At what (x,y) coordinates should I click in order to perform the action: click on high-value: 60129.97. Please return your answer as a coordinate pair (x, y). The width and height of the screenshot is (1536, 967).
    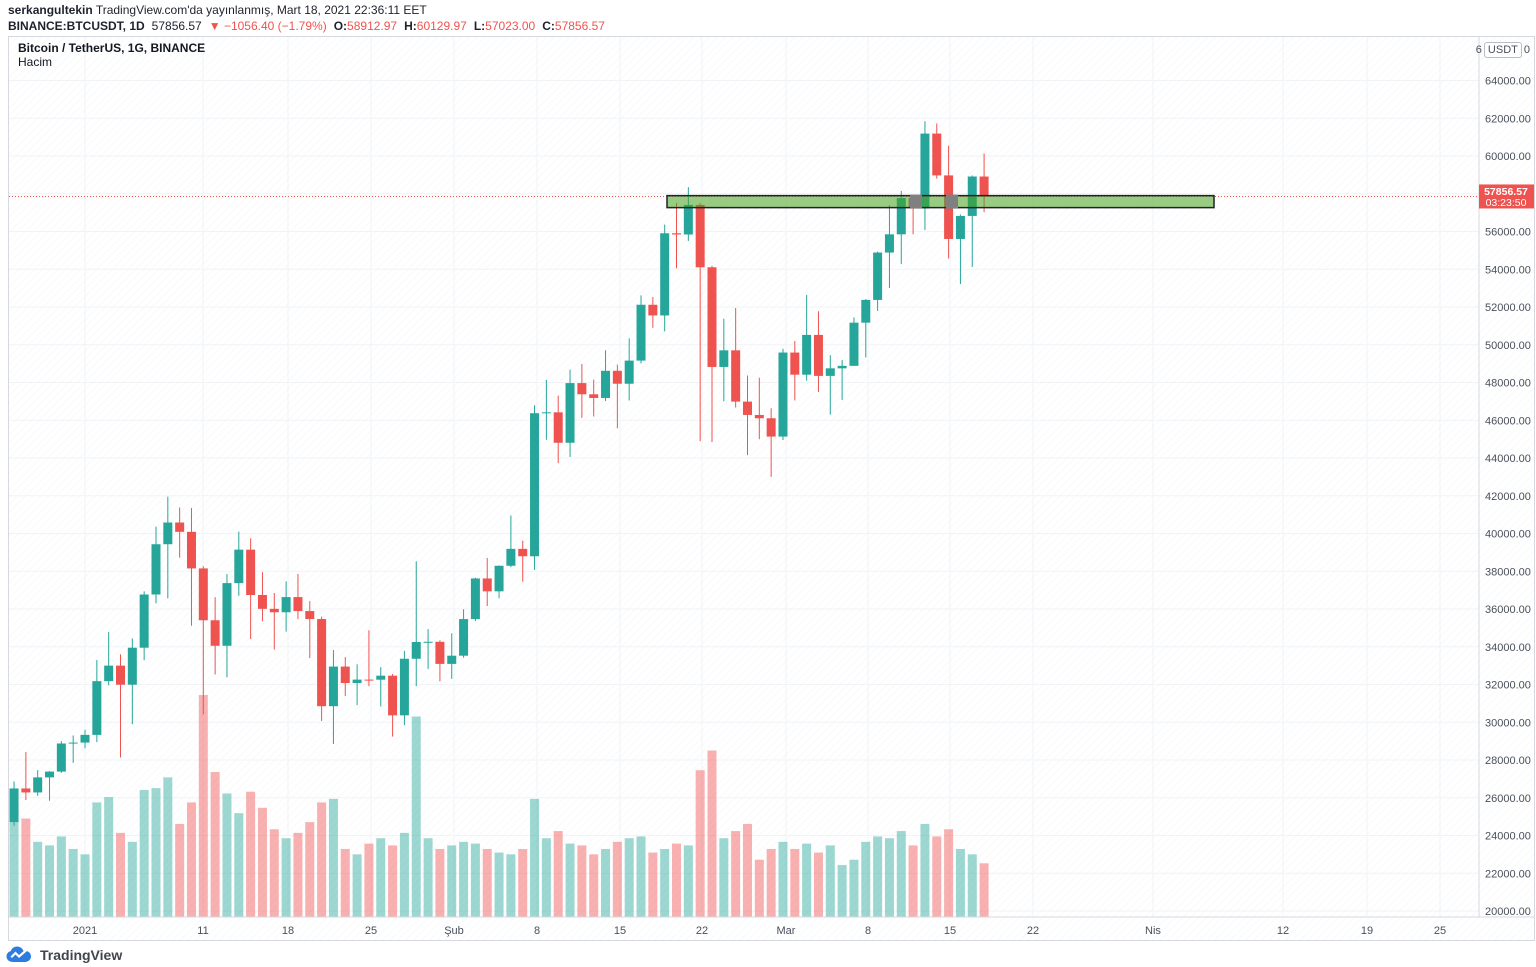
    Looking at the image, I should click on (441, 26).